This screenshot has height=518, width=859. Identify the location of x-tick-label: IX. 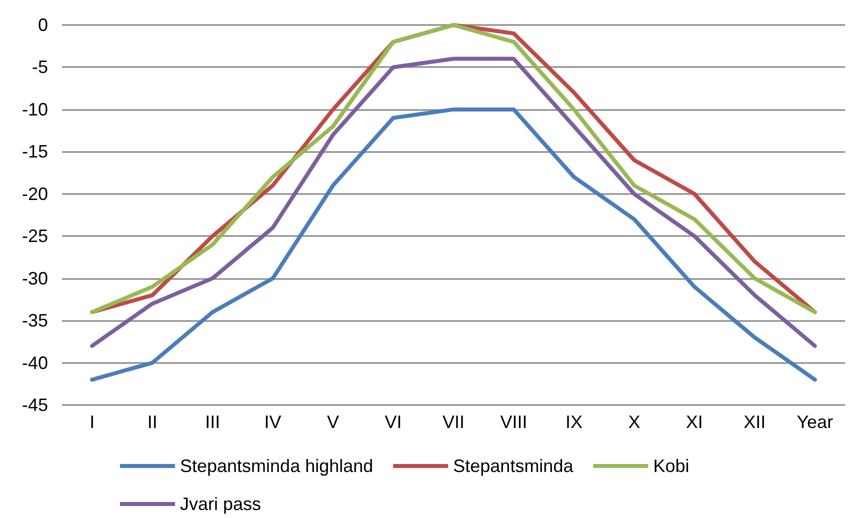
(573, 422).